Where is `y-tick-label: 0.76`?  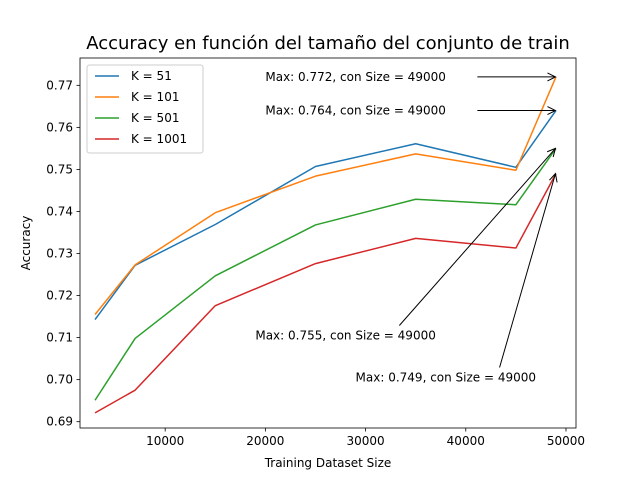
y-tick-label: 0.76 is located at coordinates (59, 127).